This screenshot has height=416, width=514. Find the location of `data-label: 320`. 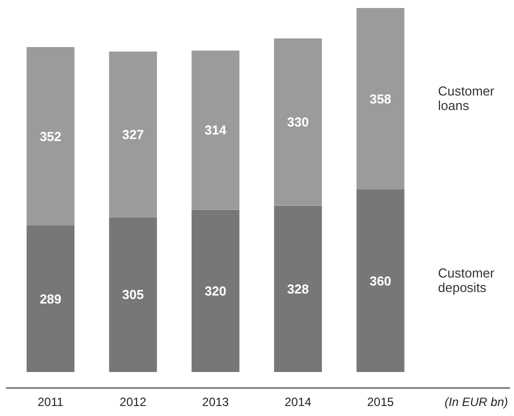

data-label: 320 is located at coordinates (215, 290).